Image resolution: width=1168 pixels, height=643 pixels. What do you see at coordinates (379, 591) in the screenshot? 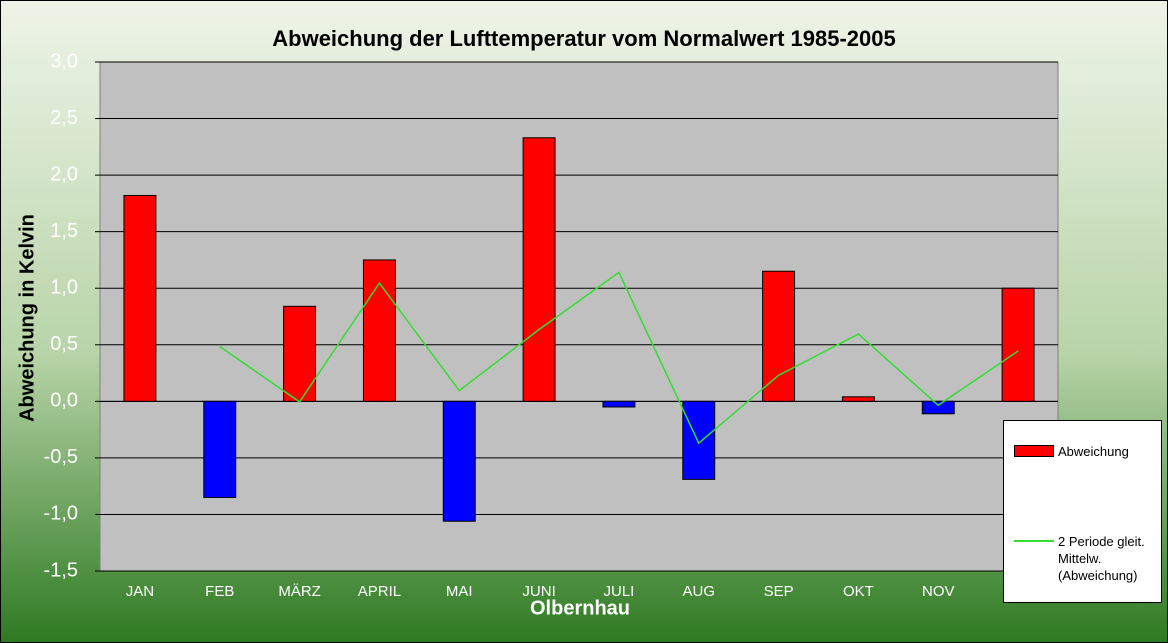
I see `x-tick-label: APRIL` at bounding box center [379, 591].